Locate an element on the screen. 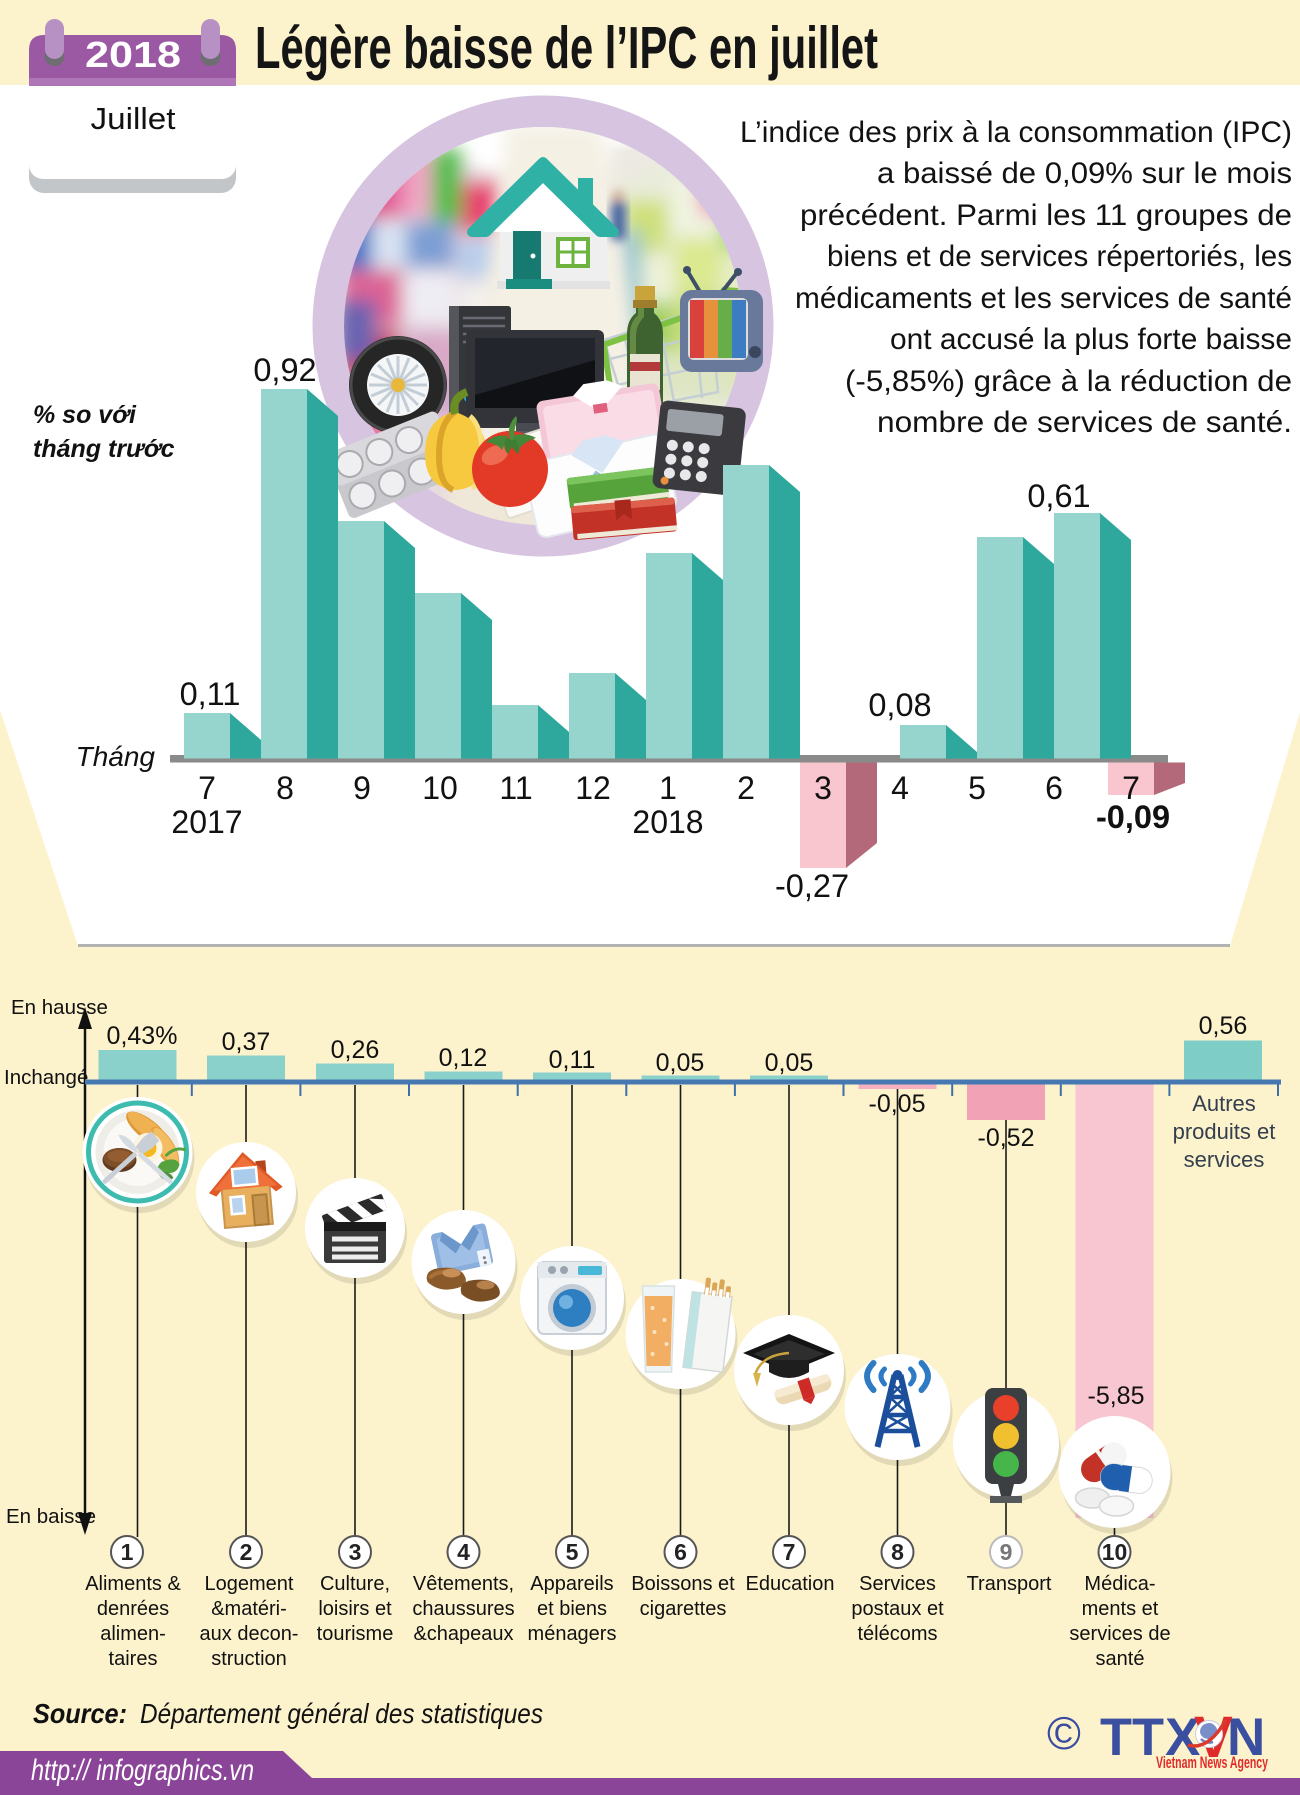 The width and height of the screenshot is (1300, 1795). svg-text: Juillet is located at coordinates (133, 118).